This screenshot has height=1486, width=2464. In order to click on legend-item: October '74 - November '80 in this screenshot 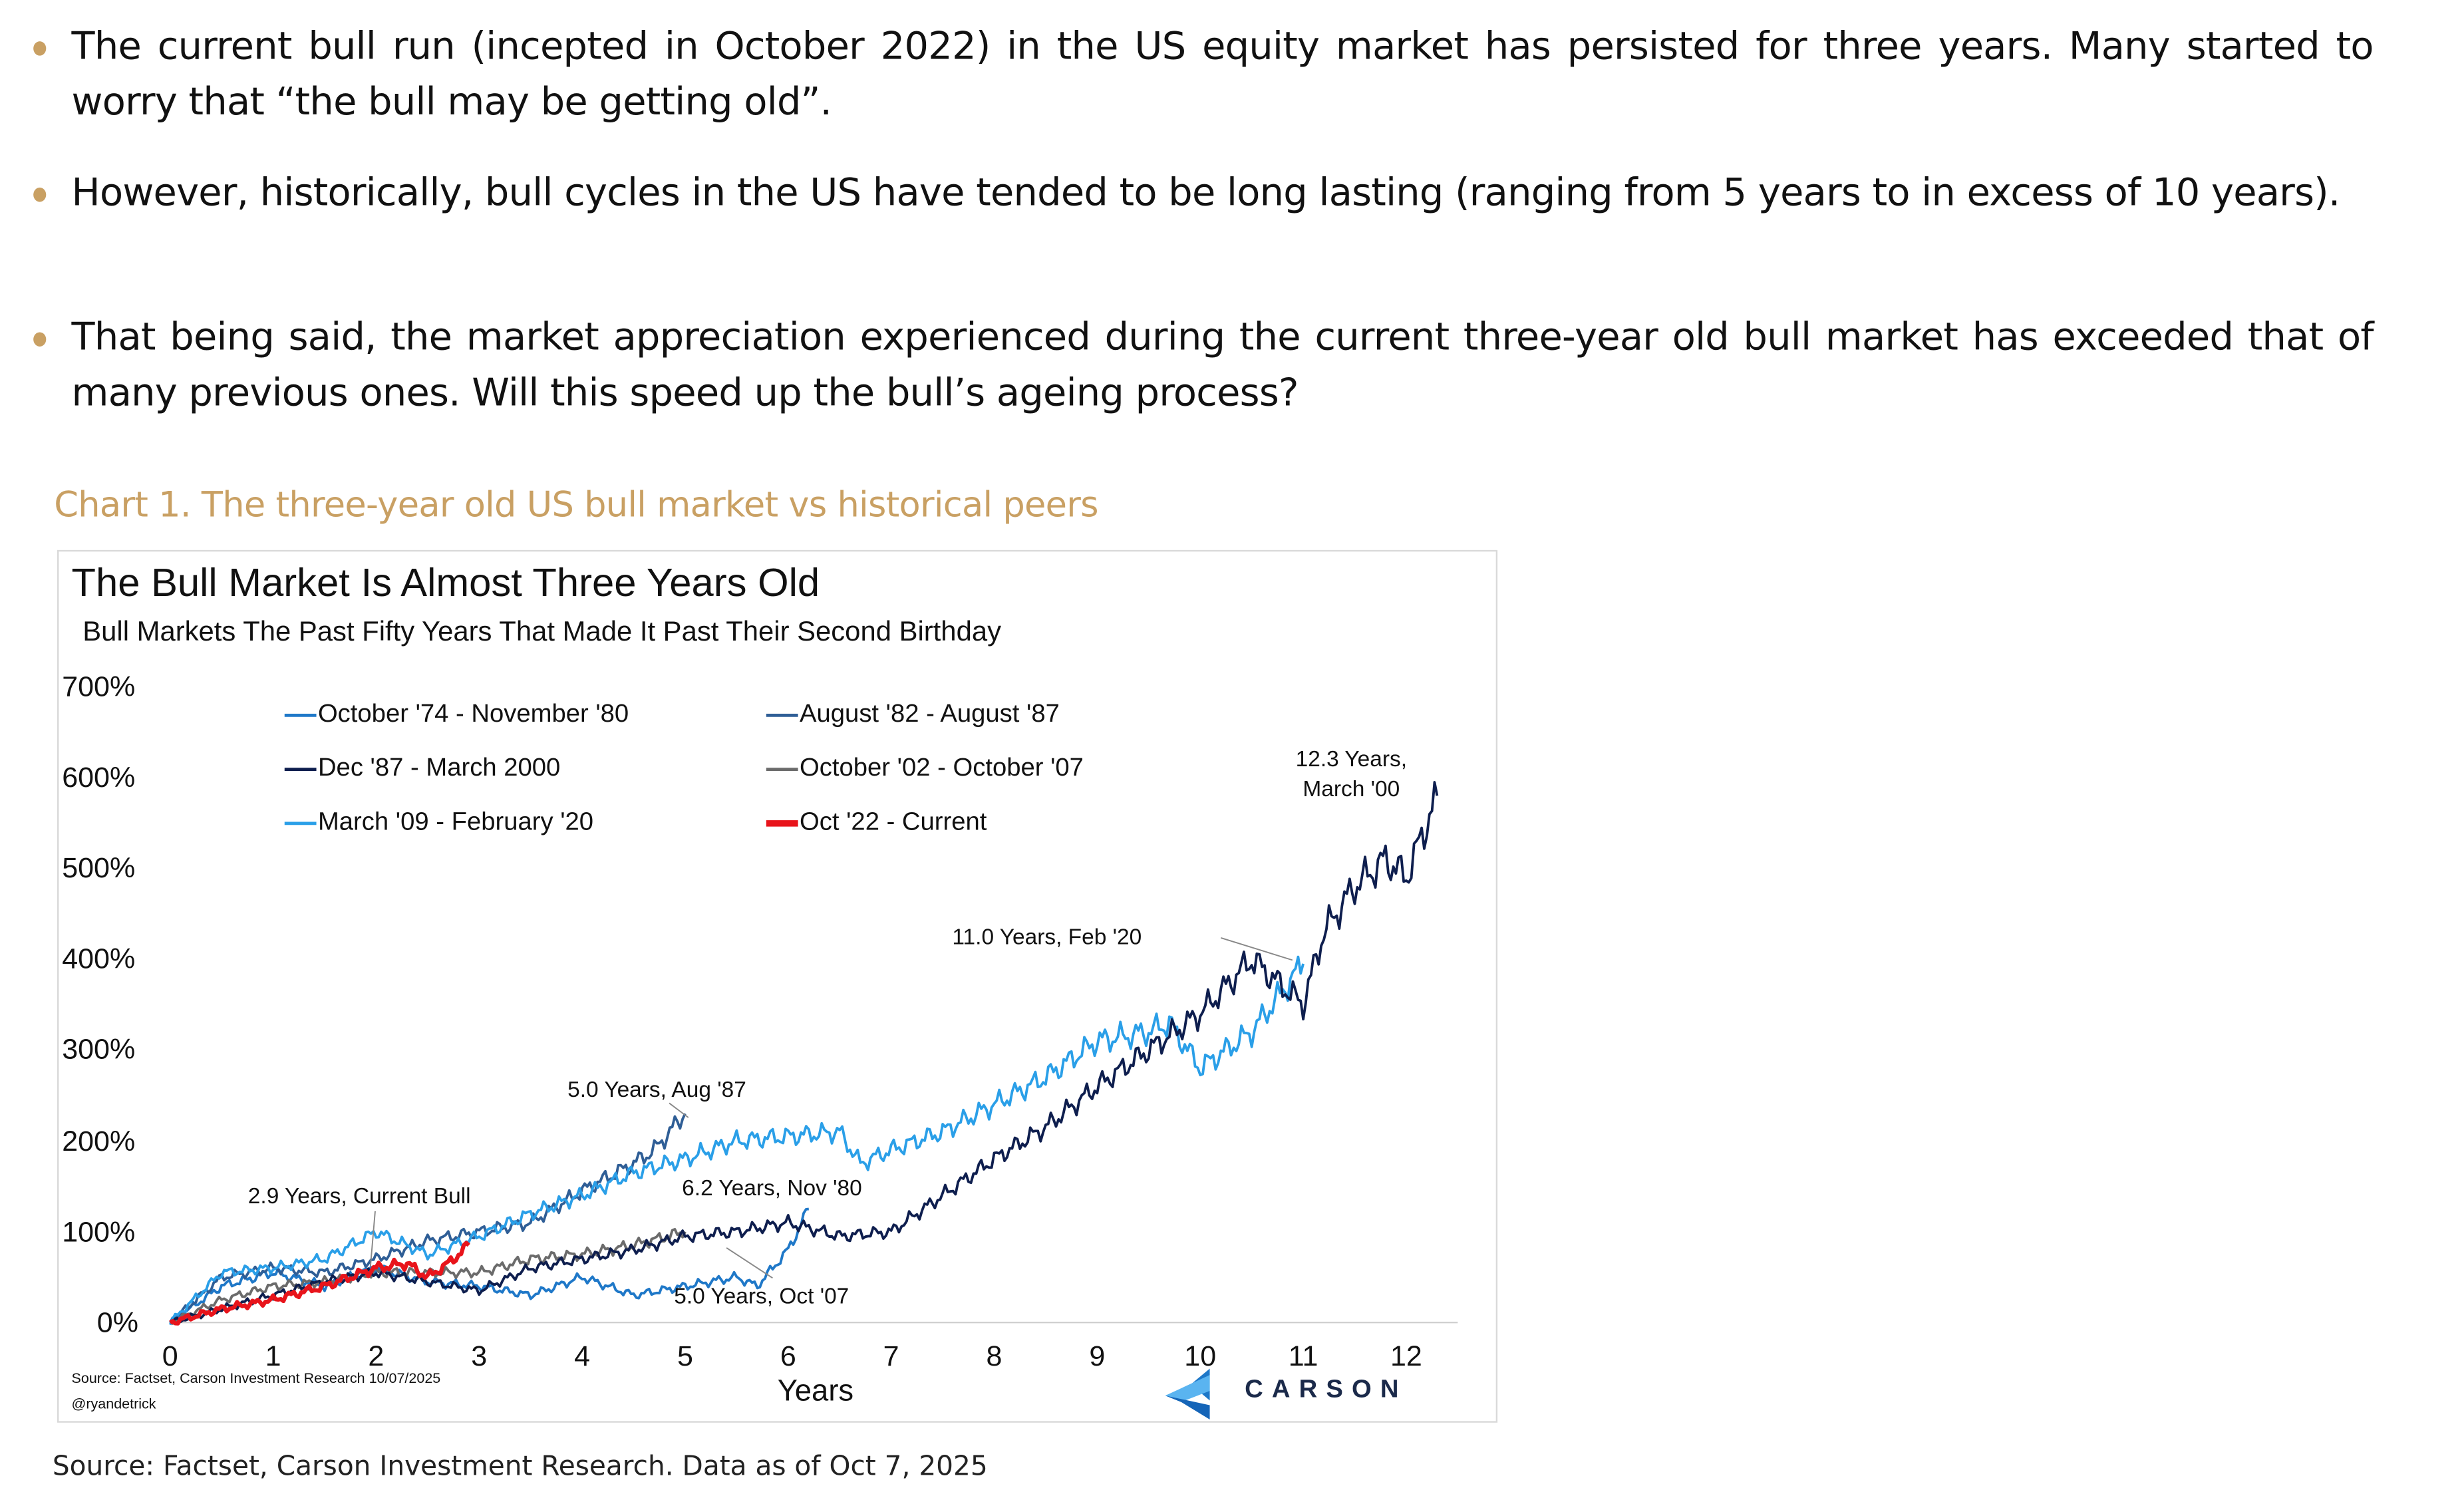, I will do `click(457, 715)`.